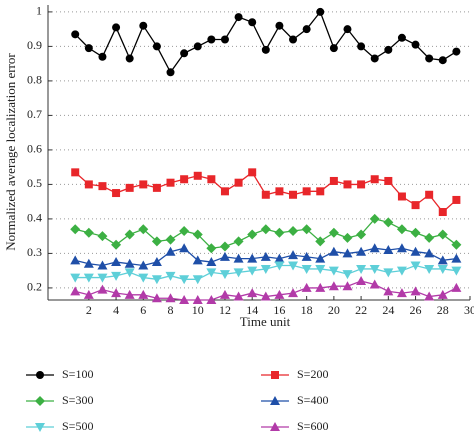 This screenshot has width=474, height=432. What do you see at coordinates (279, 310) in the screenshot?
I see `x-tick-label: 16` at bounding box center [279, 310].